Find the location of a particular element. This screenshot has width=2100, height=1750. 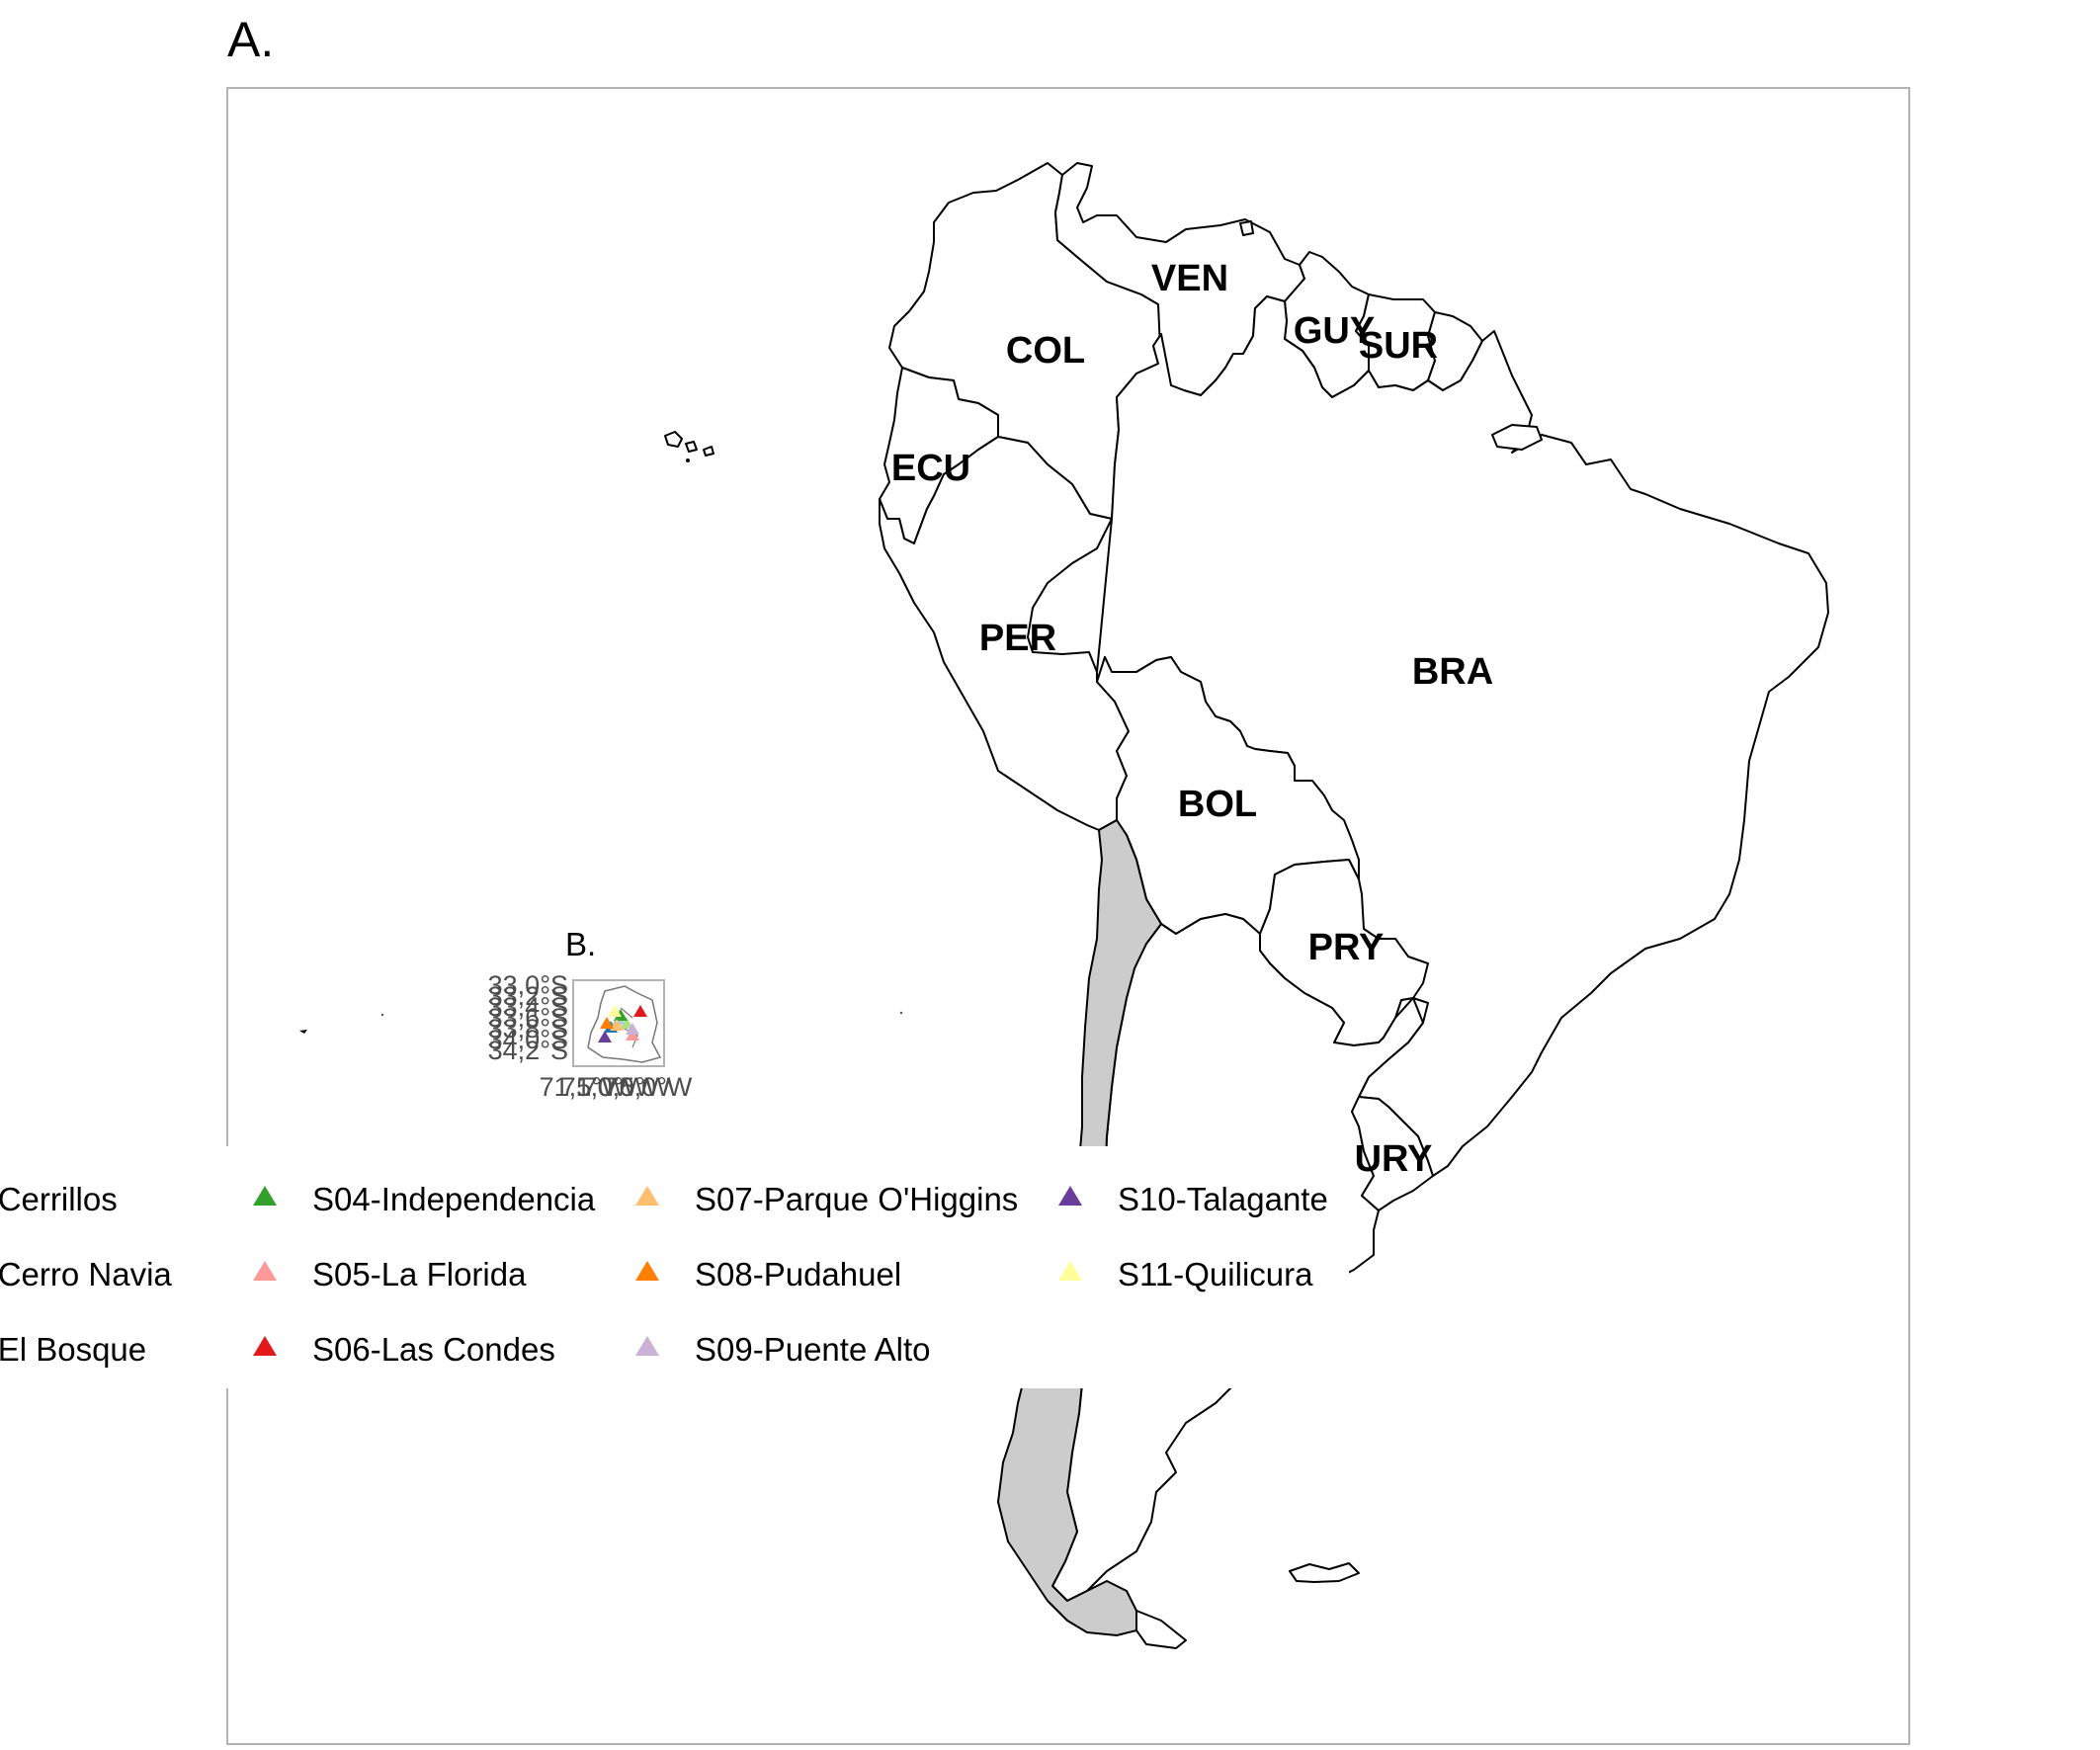

country-ury is located at coordinates (1392, 1153).